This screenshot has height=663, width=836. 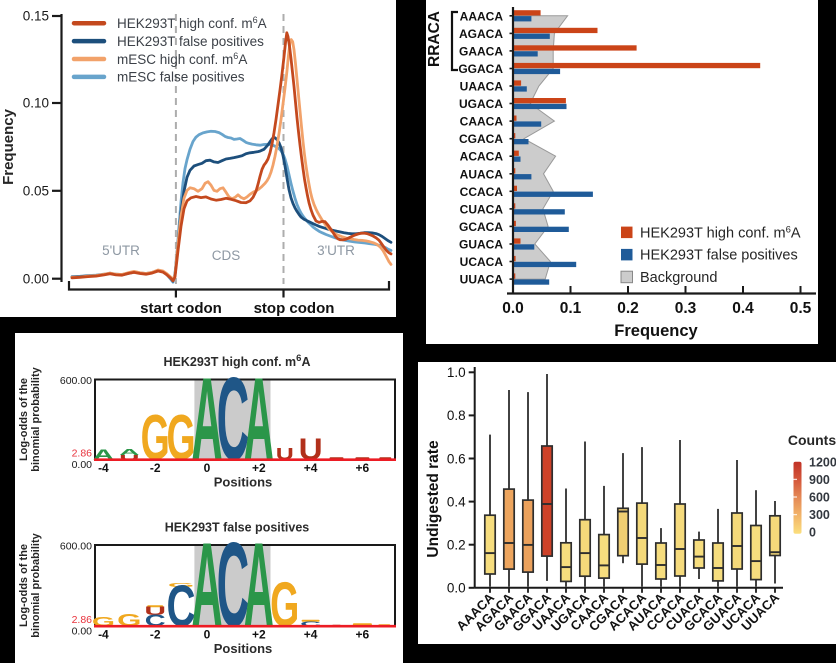 I want to click on svg-text: 0.5, so click(x=801, y=308).